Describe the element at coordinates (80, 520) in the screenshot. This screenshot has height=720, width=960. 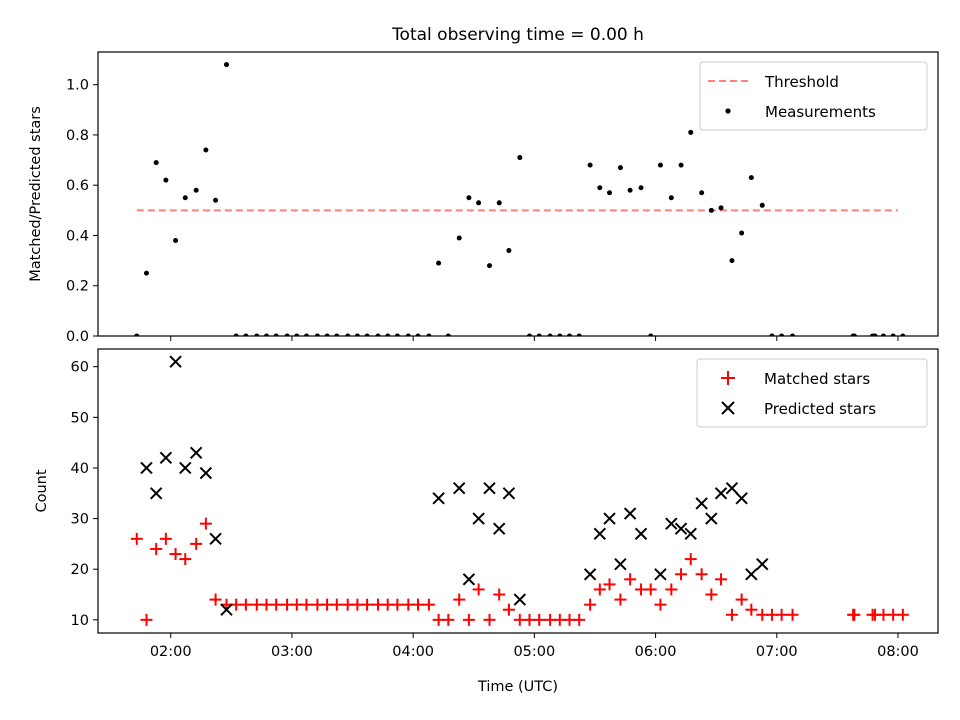
I see `y-tick-label: 30` at that location.